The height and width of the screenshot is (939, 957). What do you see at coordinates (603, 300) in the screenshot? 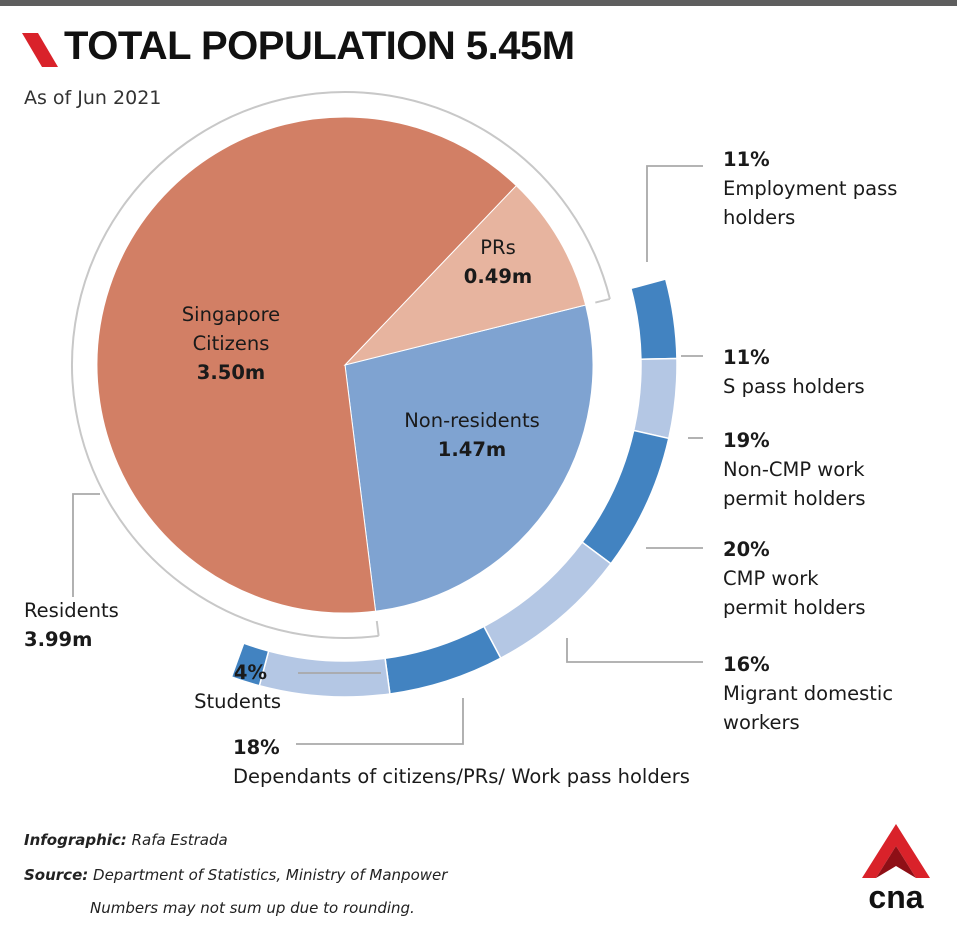
I see `residents-arc-tick-end` at bounding box center [603, 300].